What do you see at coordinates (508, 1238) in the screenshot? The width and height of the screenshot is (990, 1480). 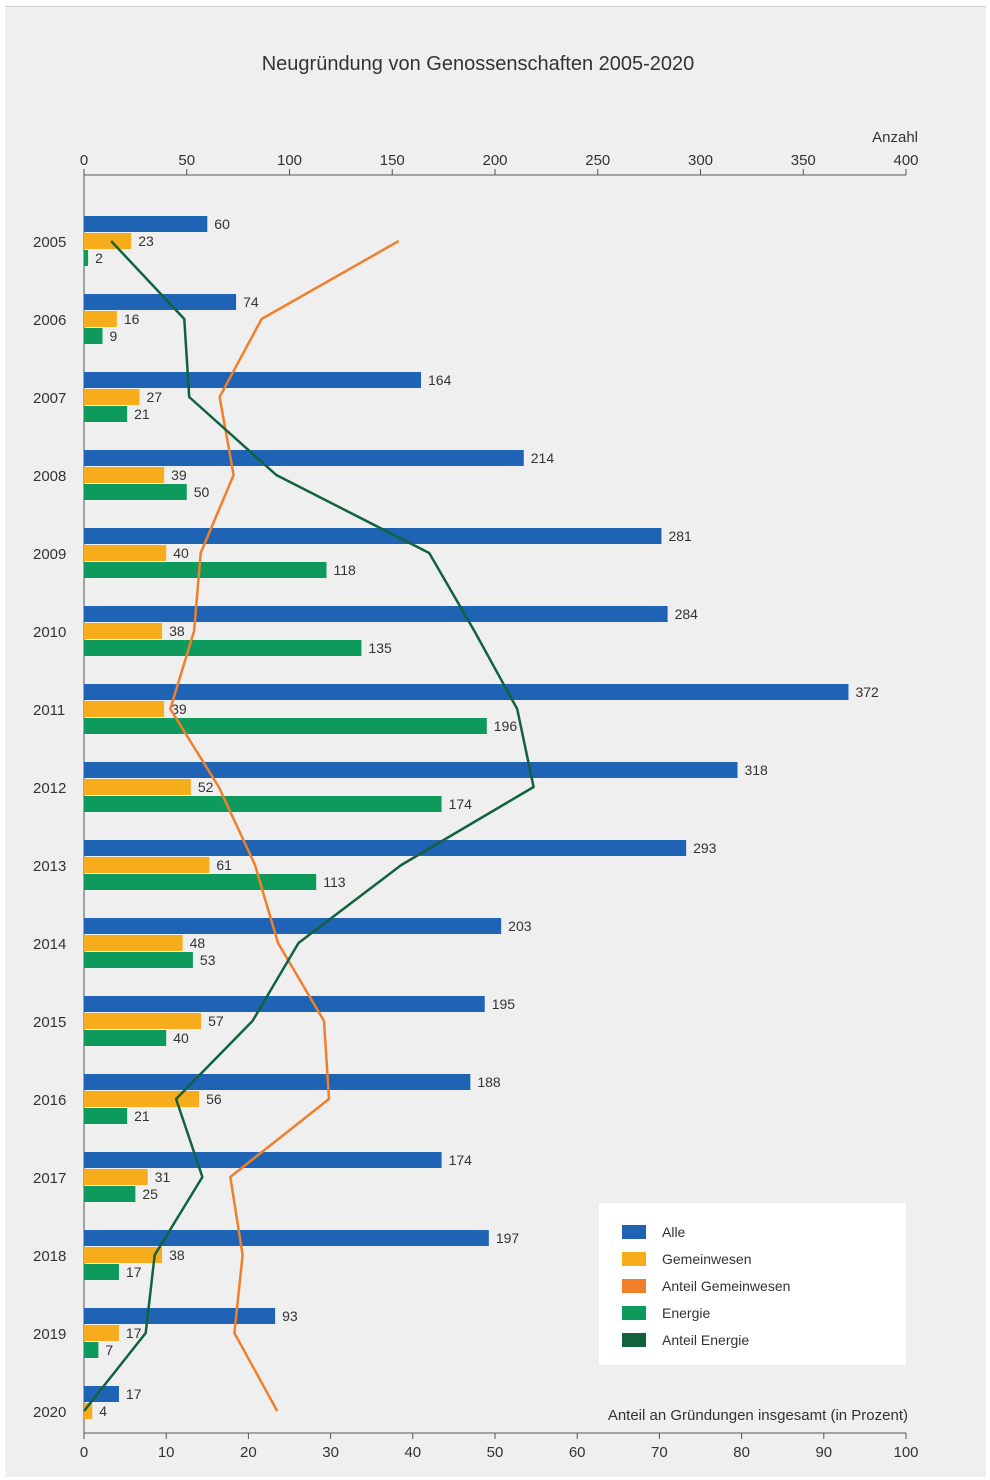 I see `bar-value-label: 197` at bounding box center [508, 1238].